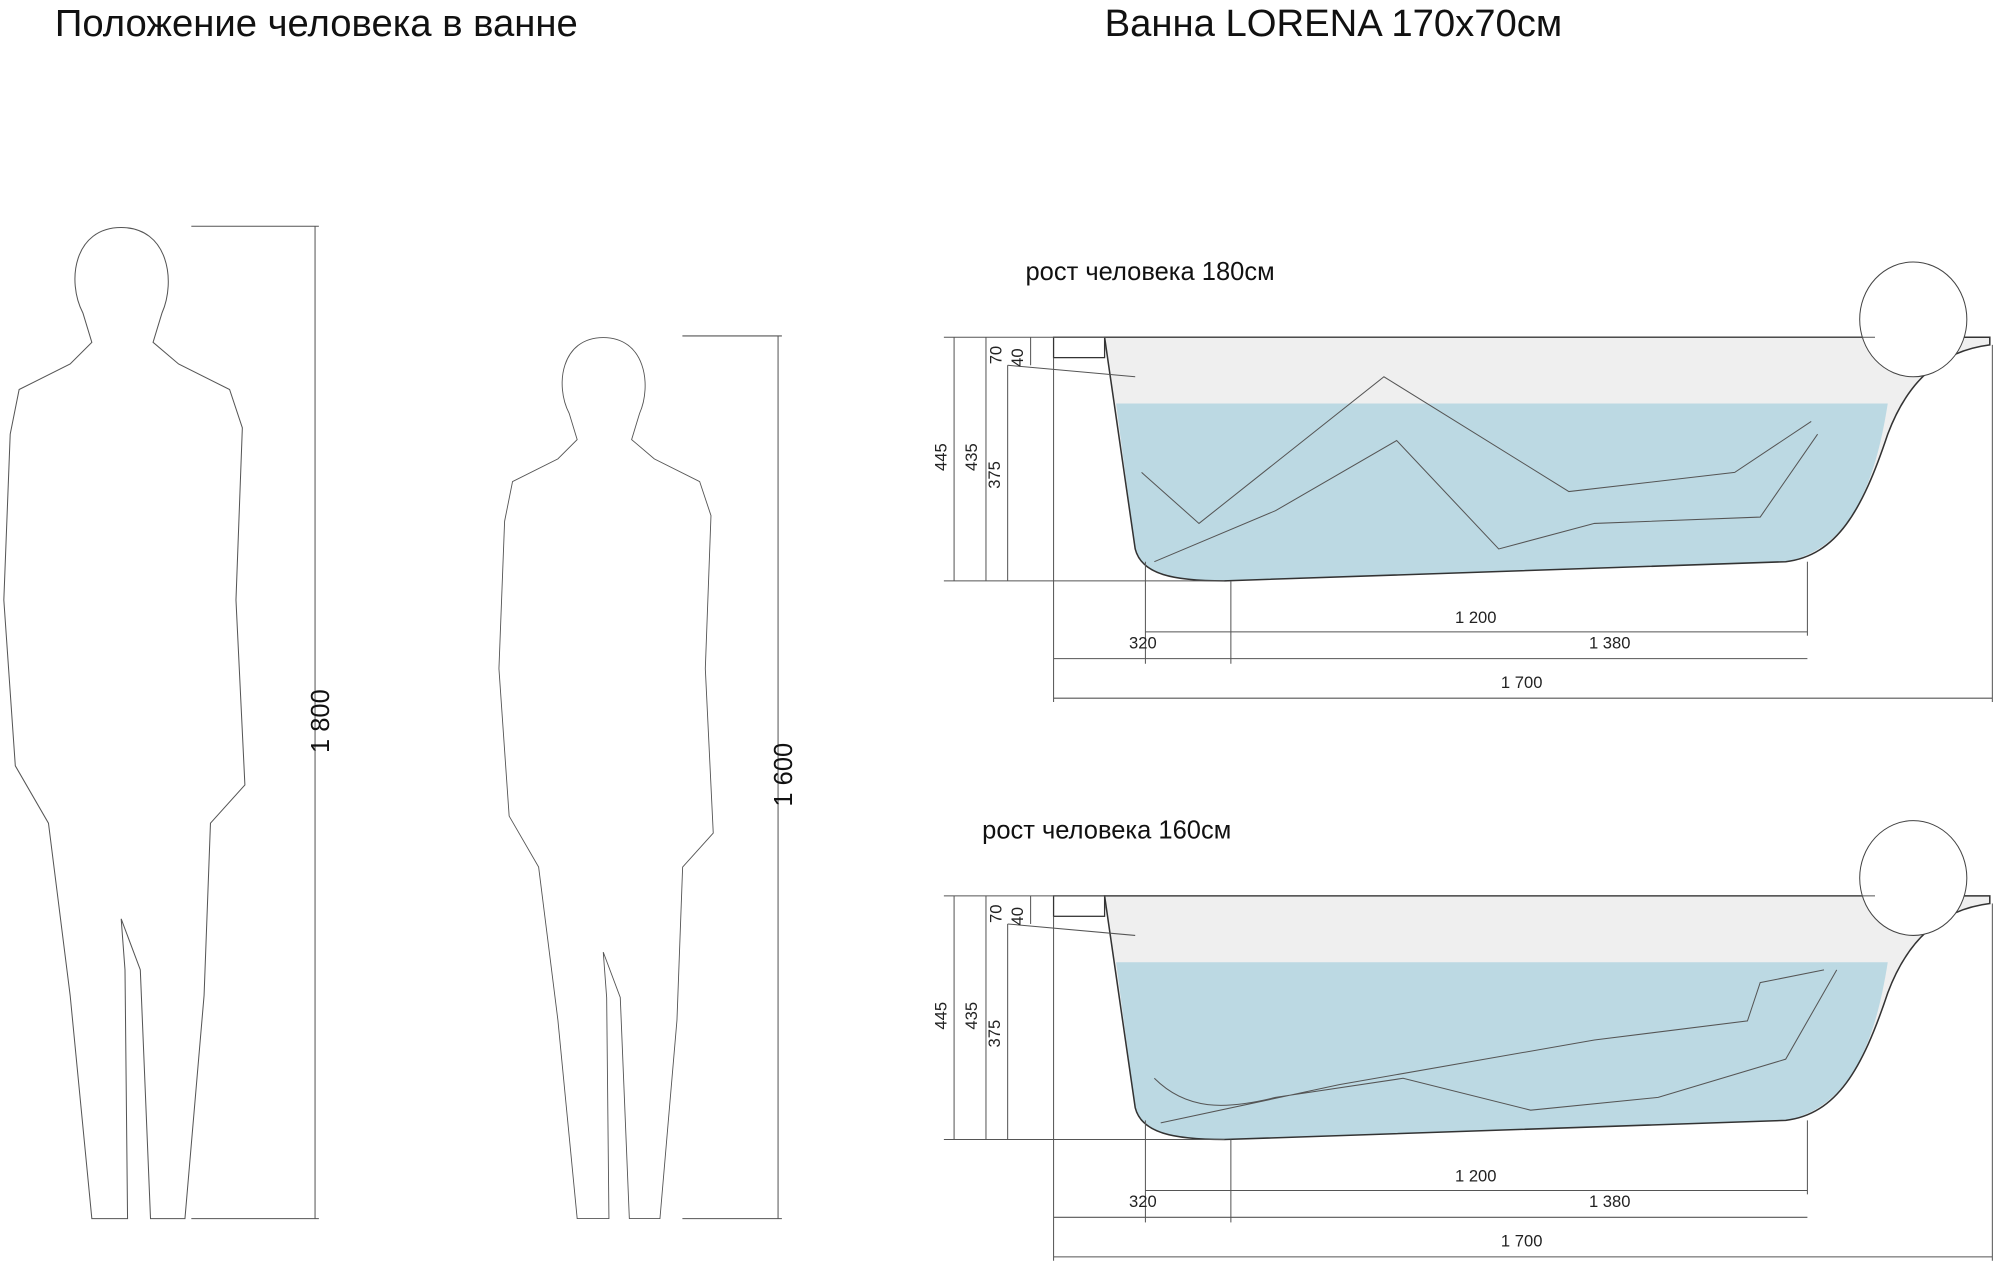 The width and height of the screenshot is (2000, 1265). What do you see at coordinates (1106, 830) in the screenshot?
I see `caption: рост человека 160см` at bounding box center [1106, 830].